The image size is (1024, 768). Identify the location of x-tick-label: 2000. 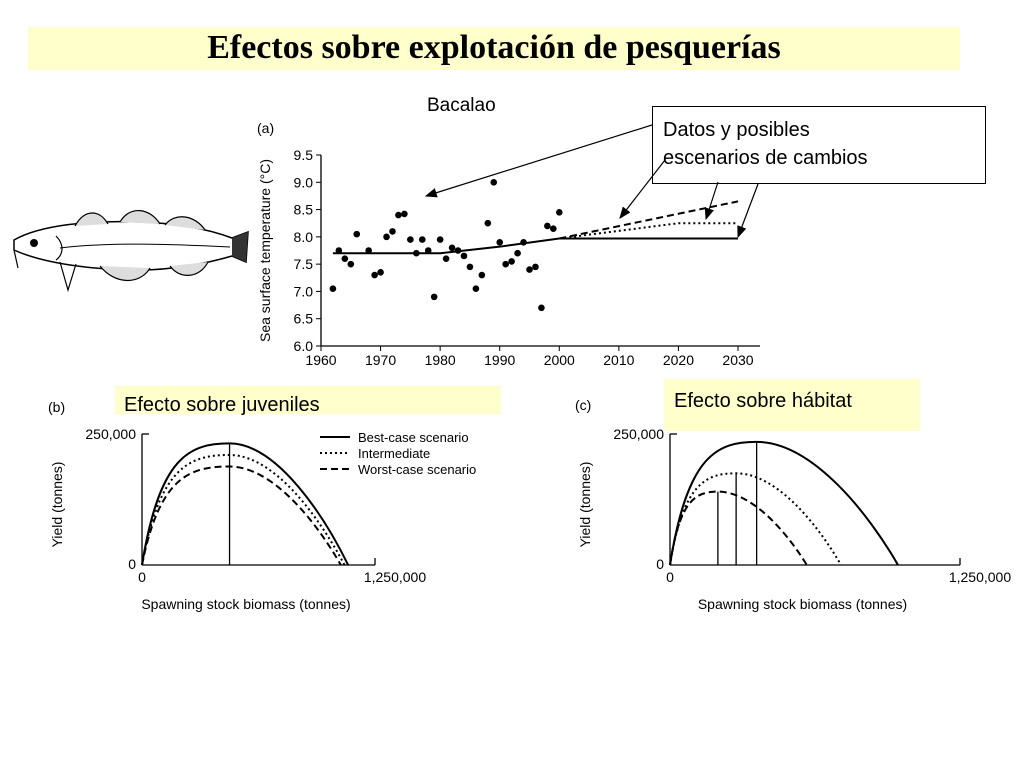
(559, 360).